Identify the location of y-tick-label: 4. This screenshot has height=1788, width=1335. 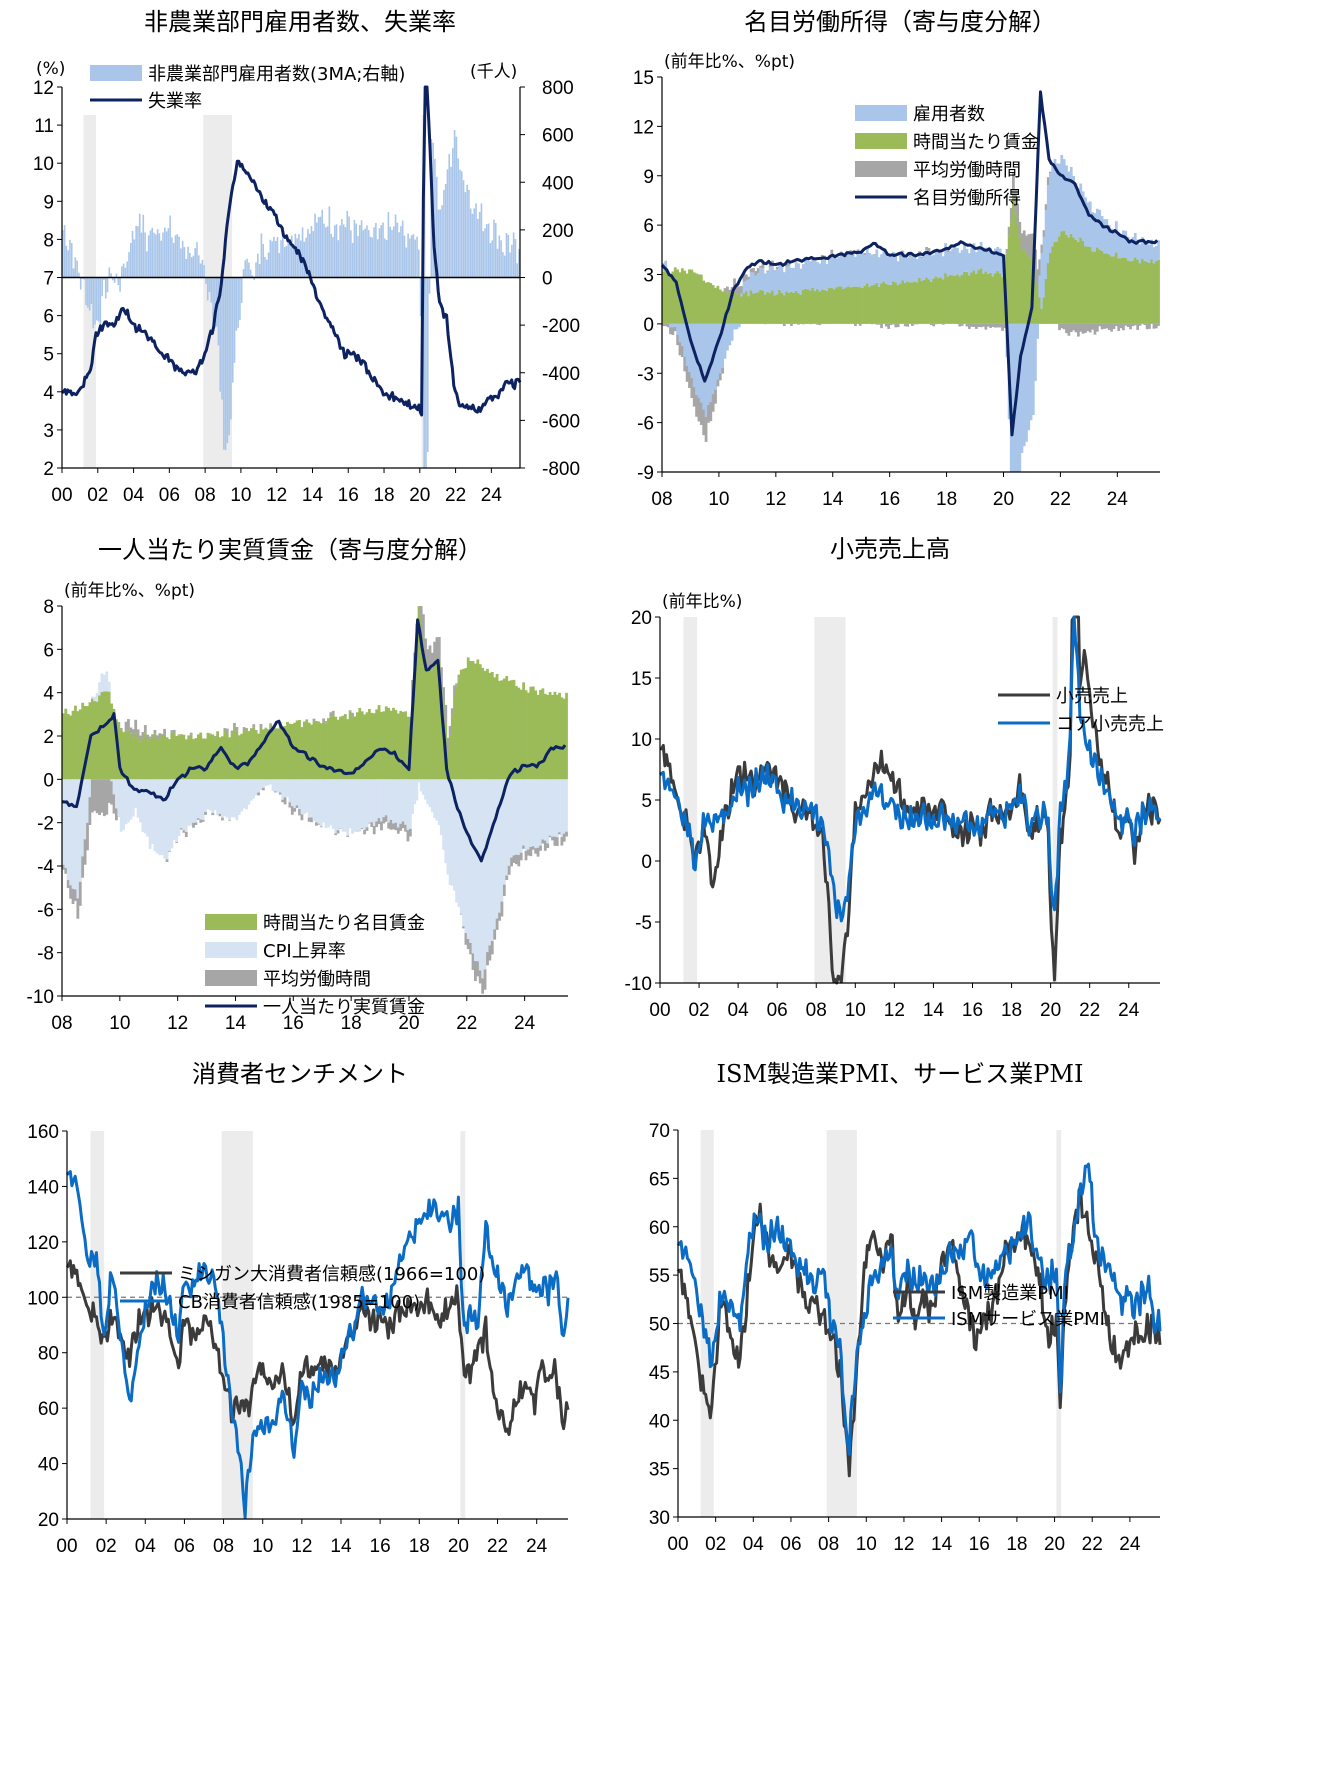
(48, 694).